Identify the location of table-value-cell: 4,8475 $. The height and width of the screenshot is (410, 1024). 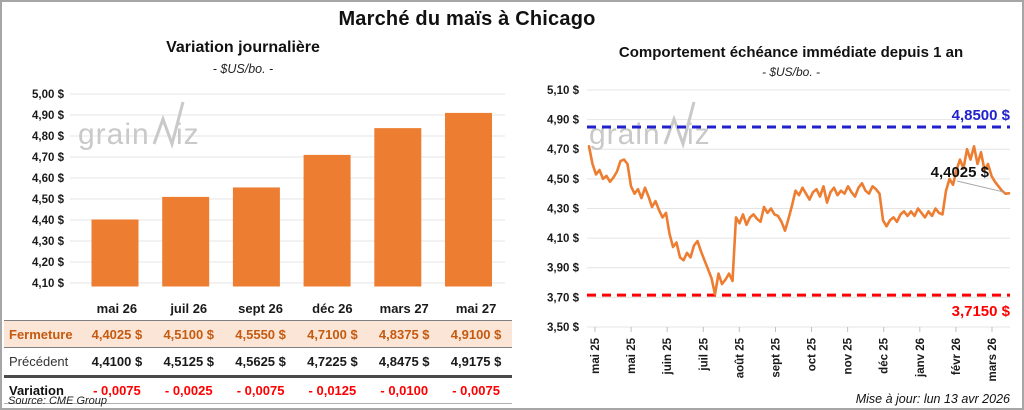
(404, 361).